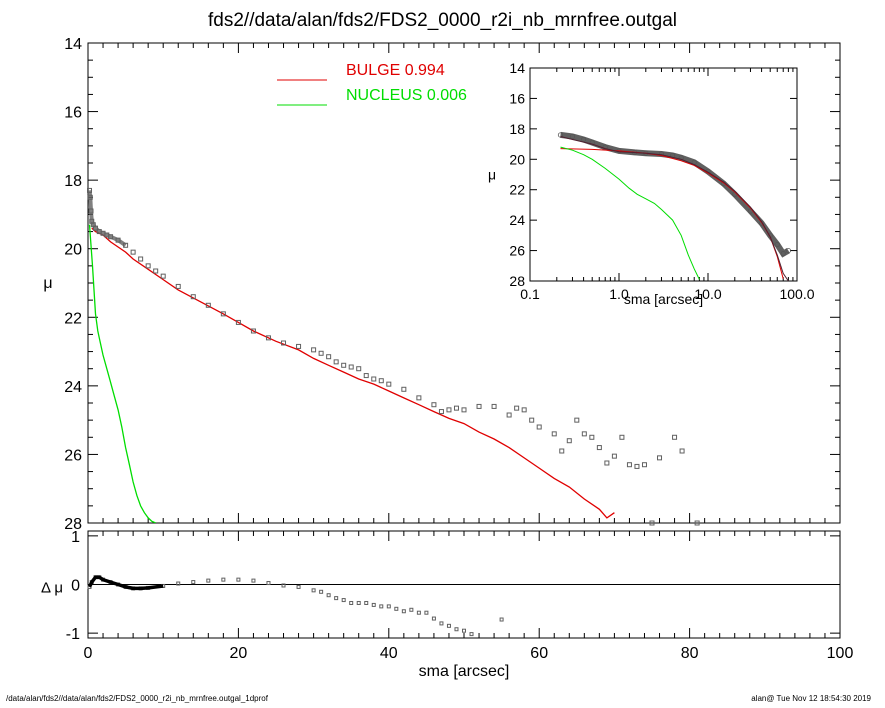  I want to click on inset-ytick-label: 16, so click(517, 98).